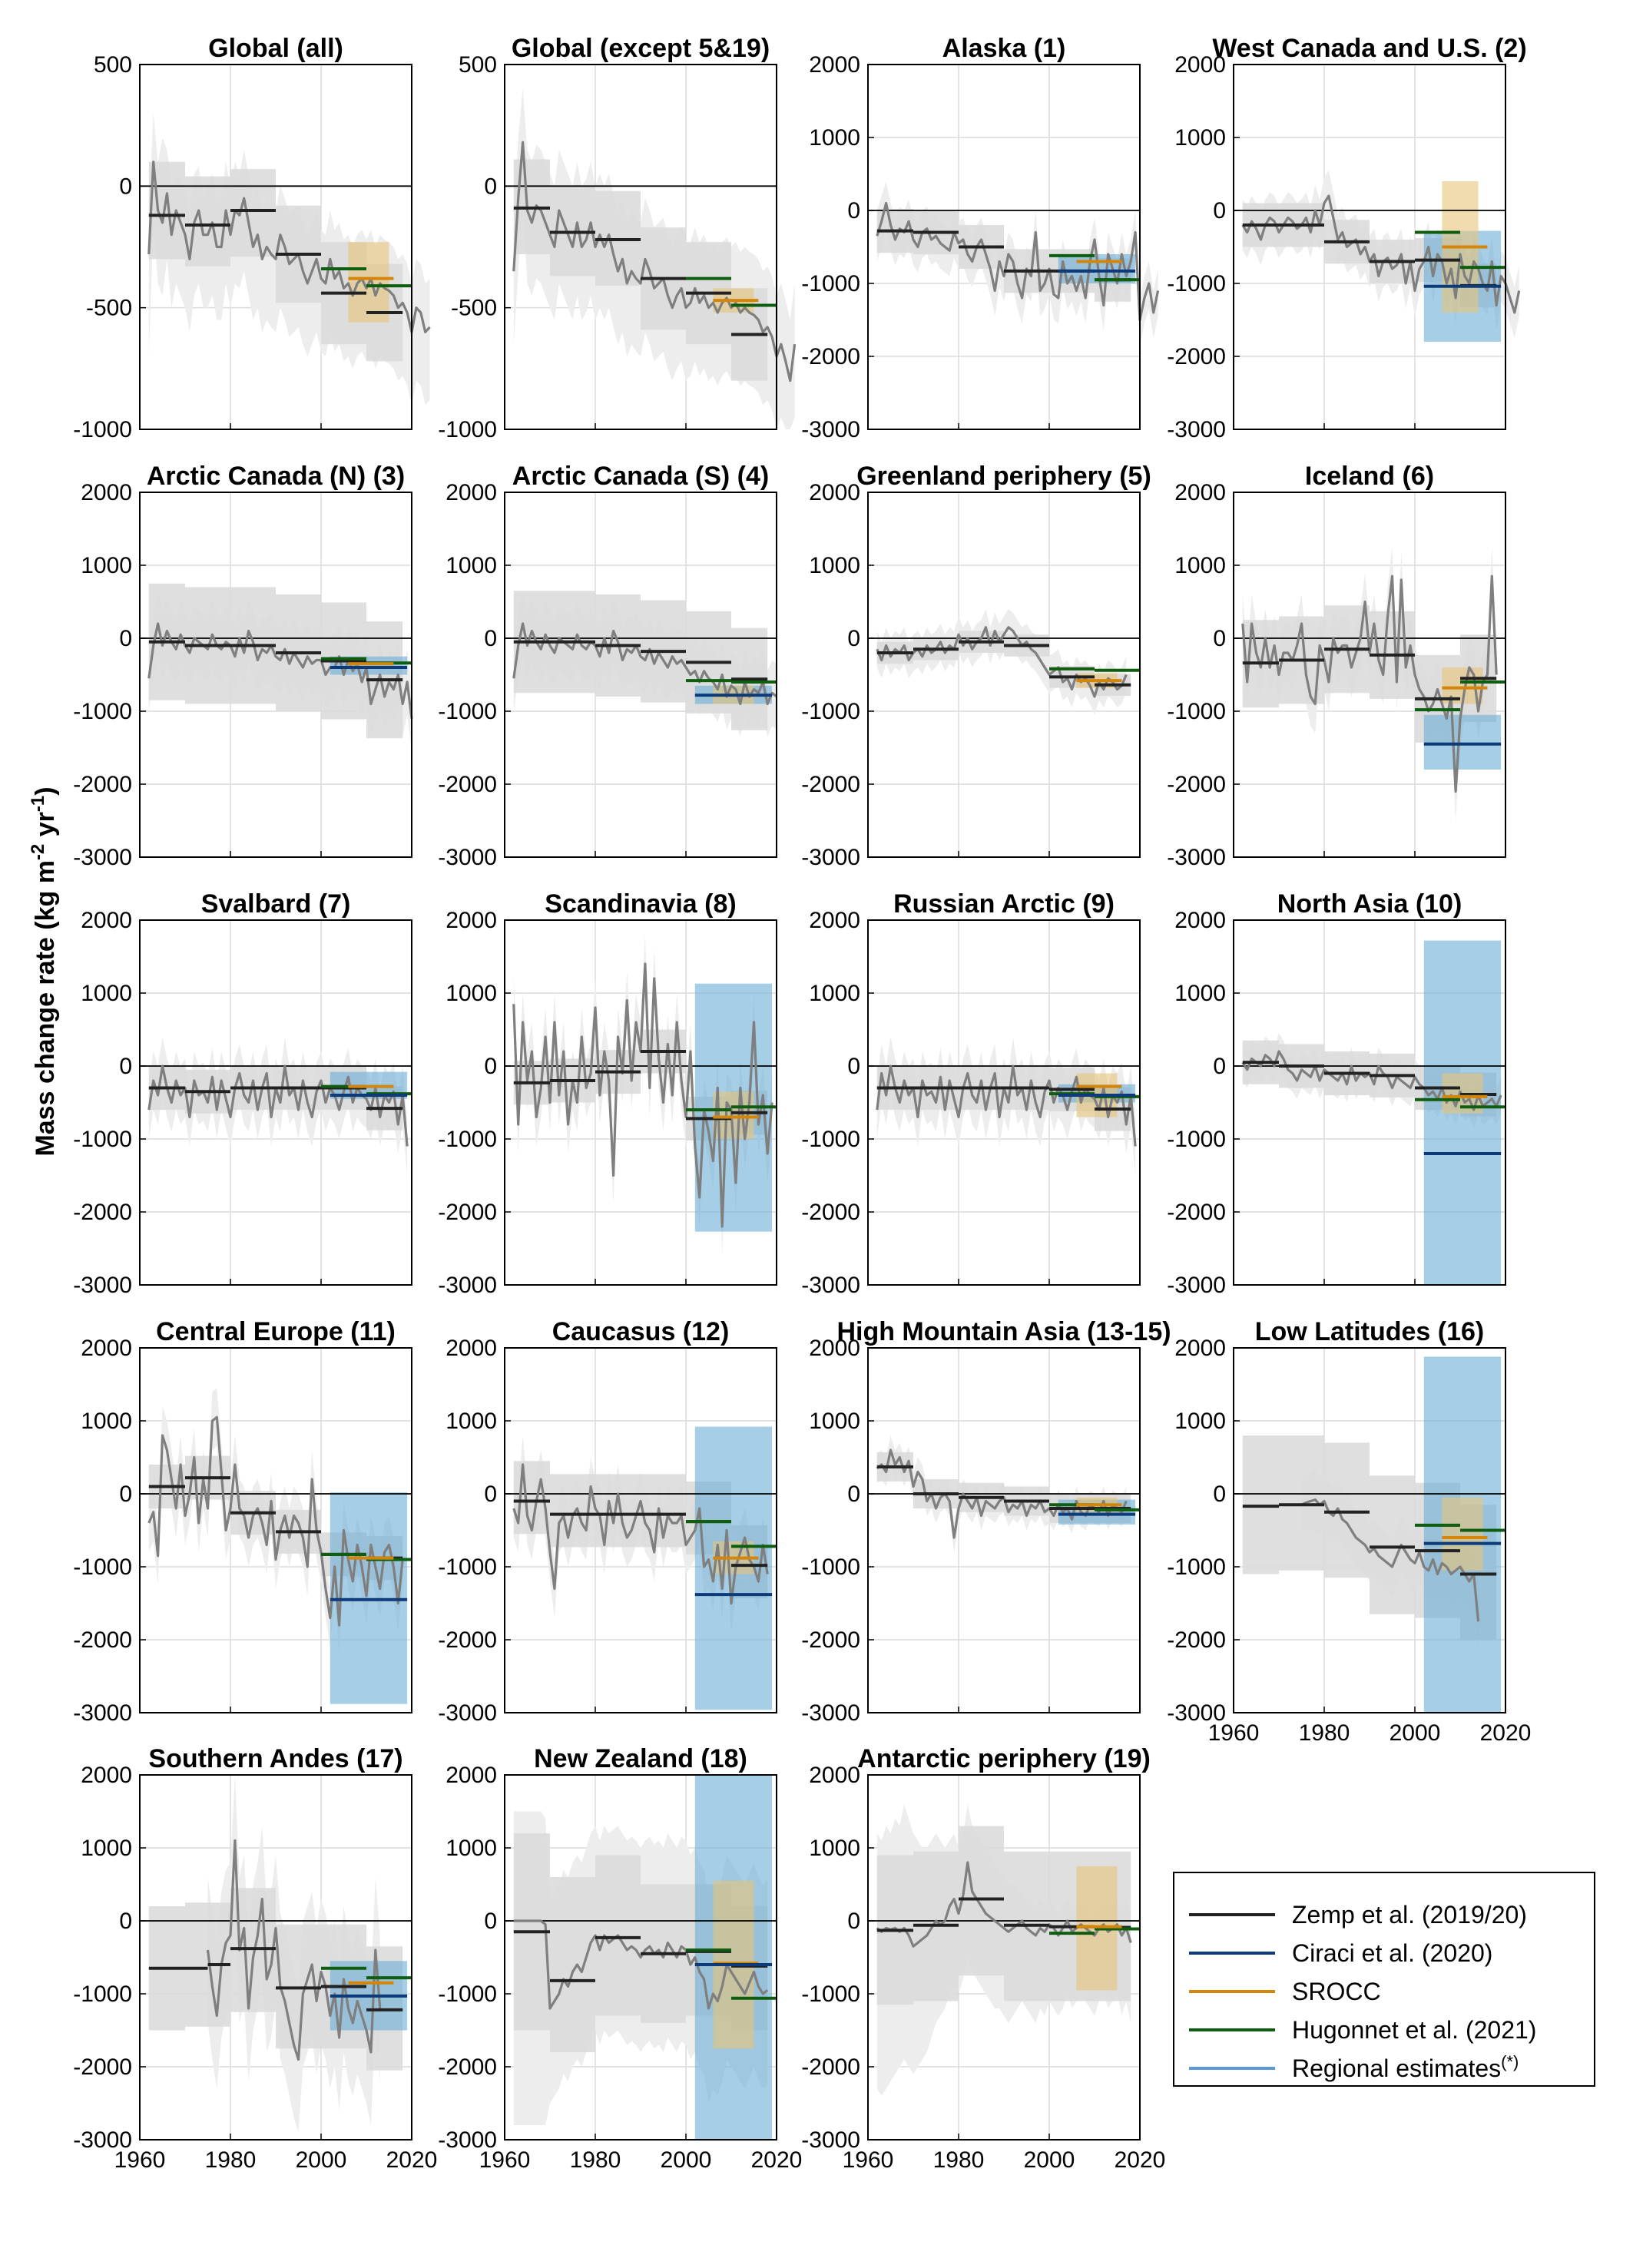 This screenshot has width=1633, height=2268. I want to click on ylabel-sup2: -1, so click(38, 804).